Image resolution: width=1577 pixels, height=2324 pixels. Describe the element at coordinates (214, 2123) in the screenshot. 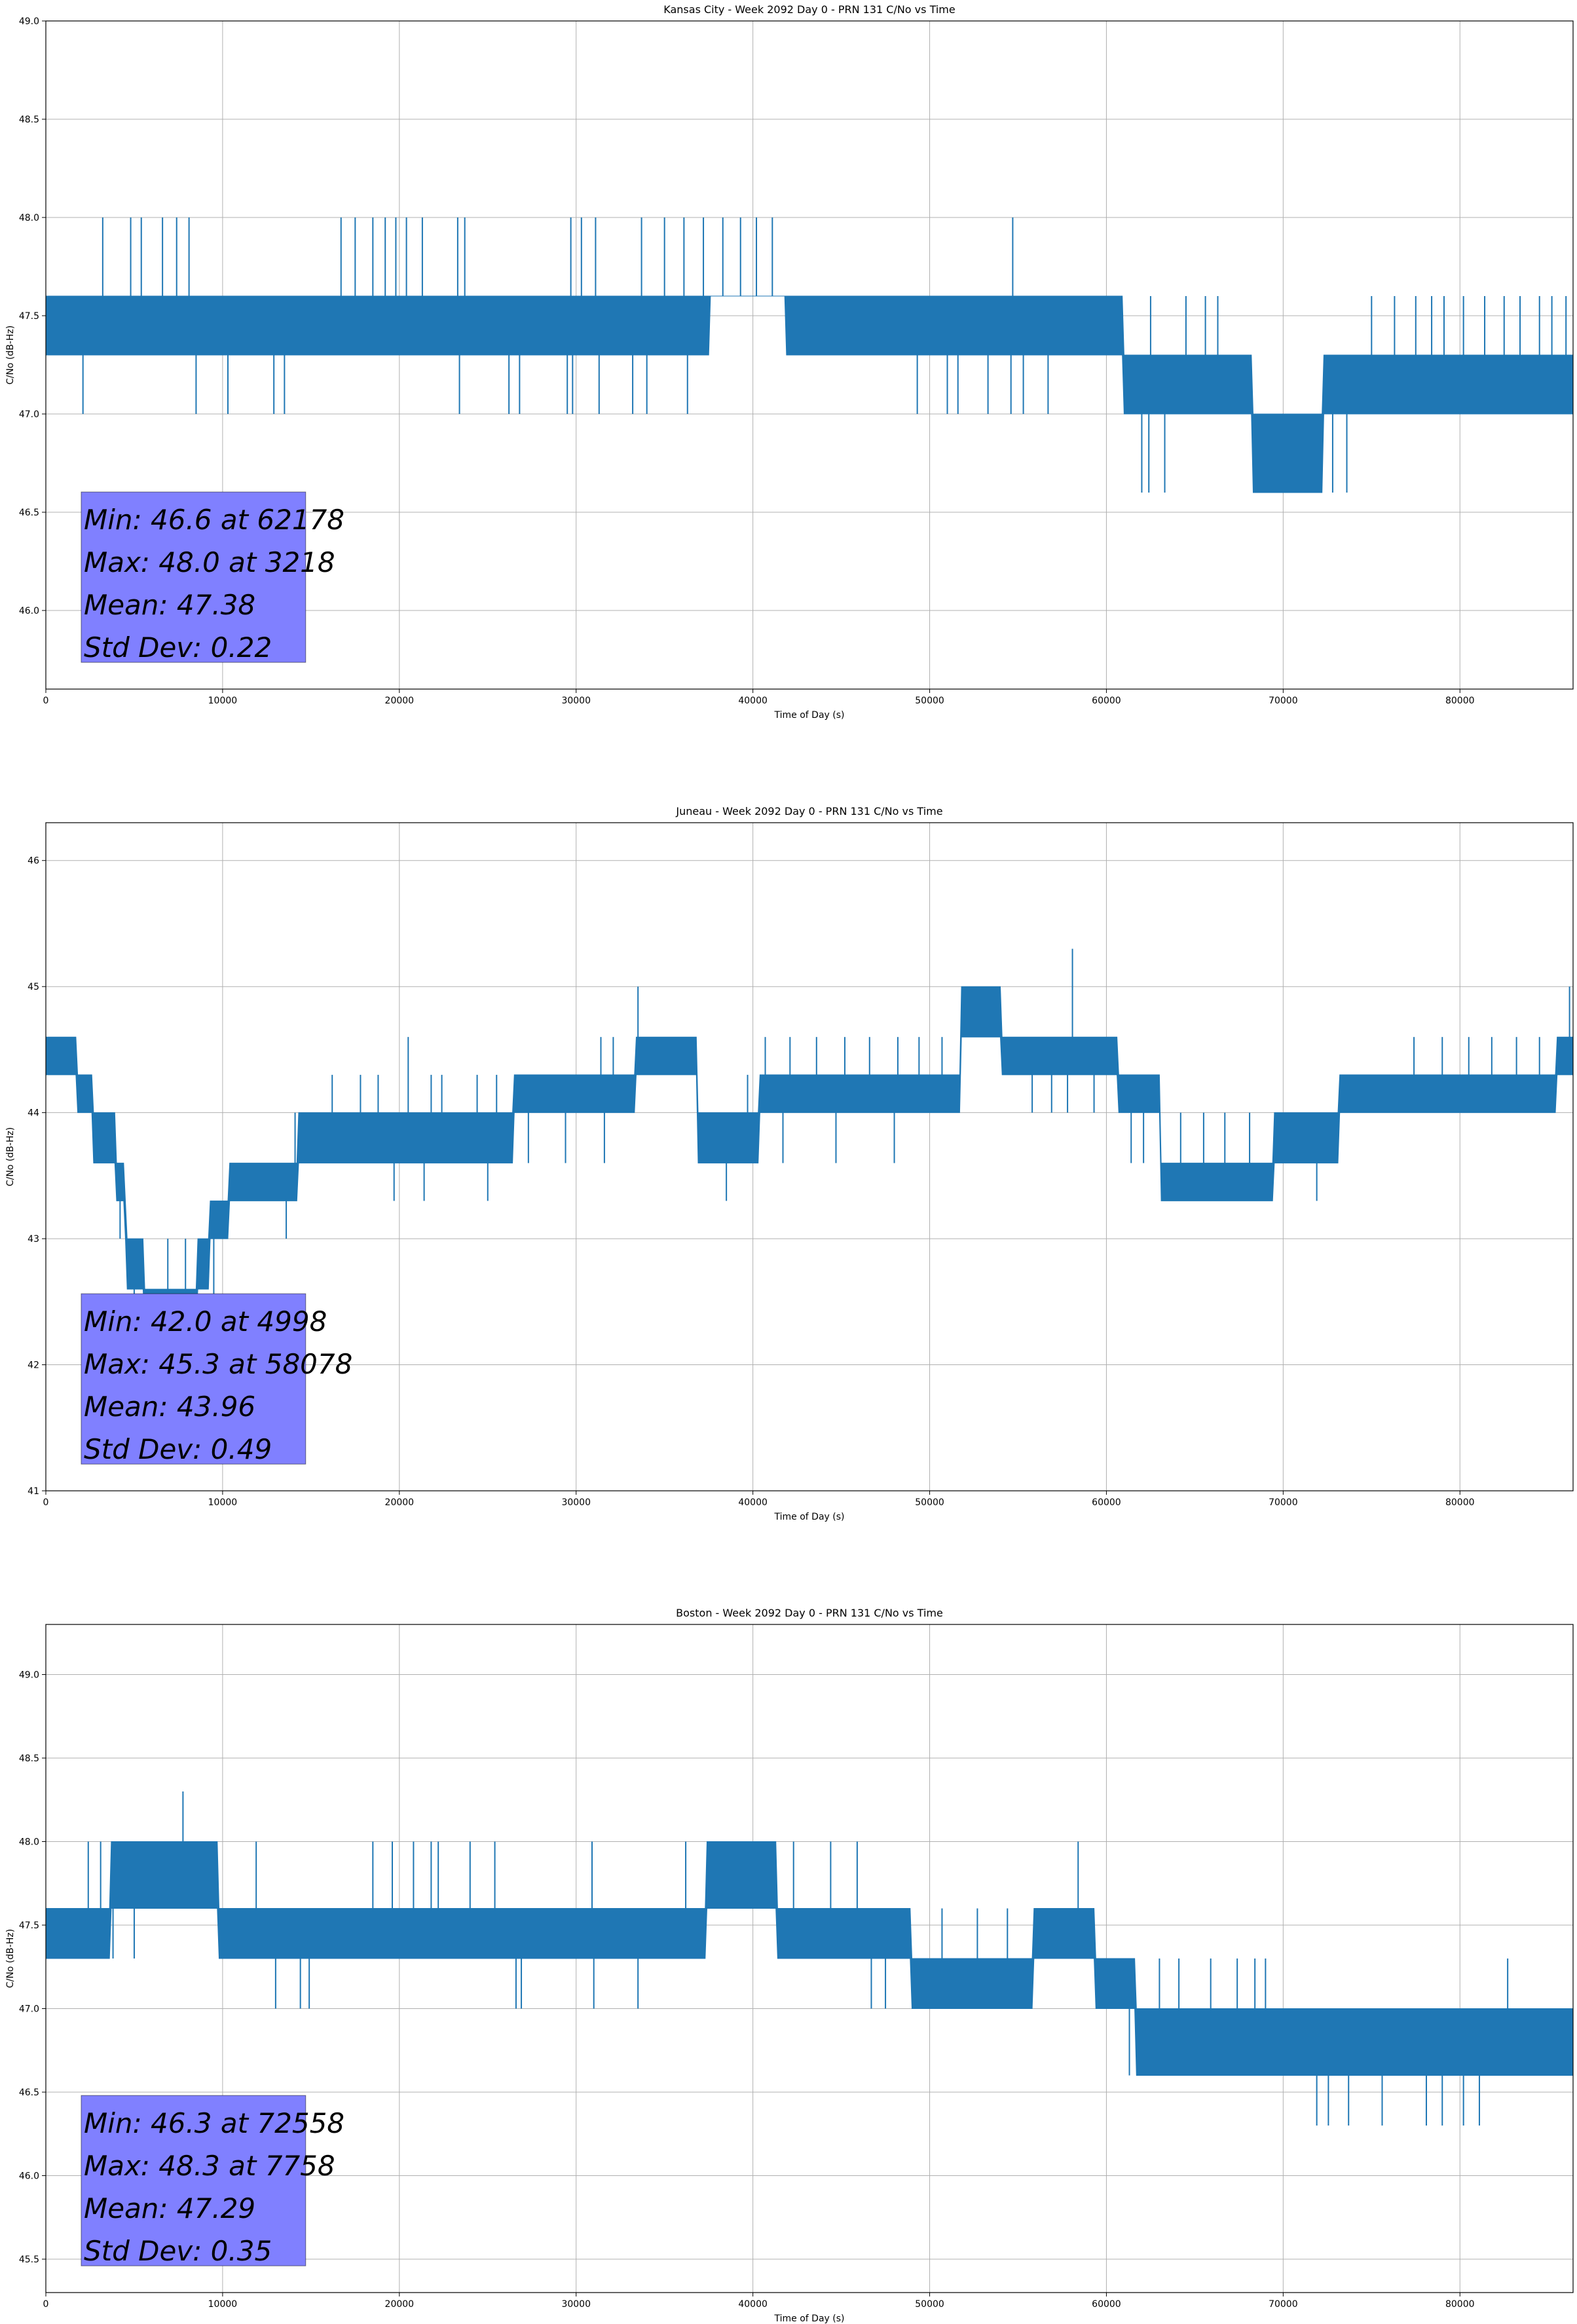

I see `stats-line: Min: 46.3 at 72558` at that location.